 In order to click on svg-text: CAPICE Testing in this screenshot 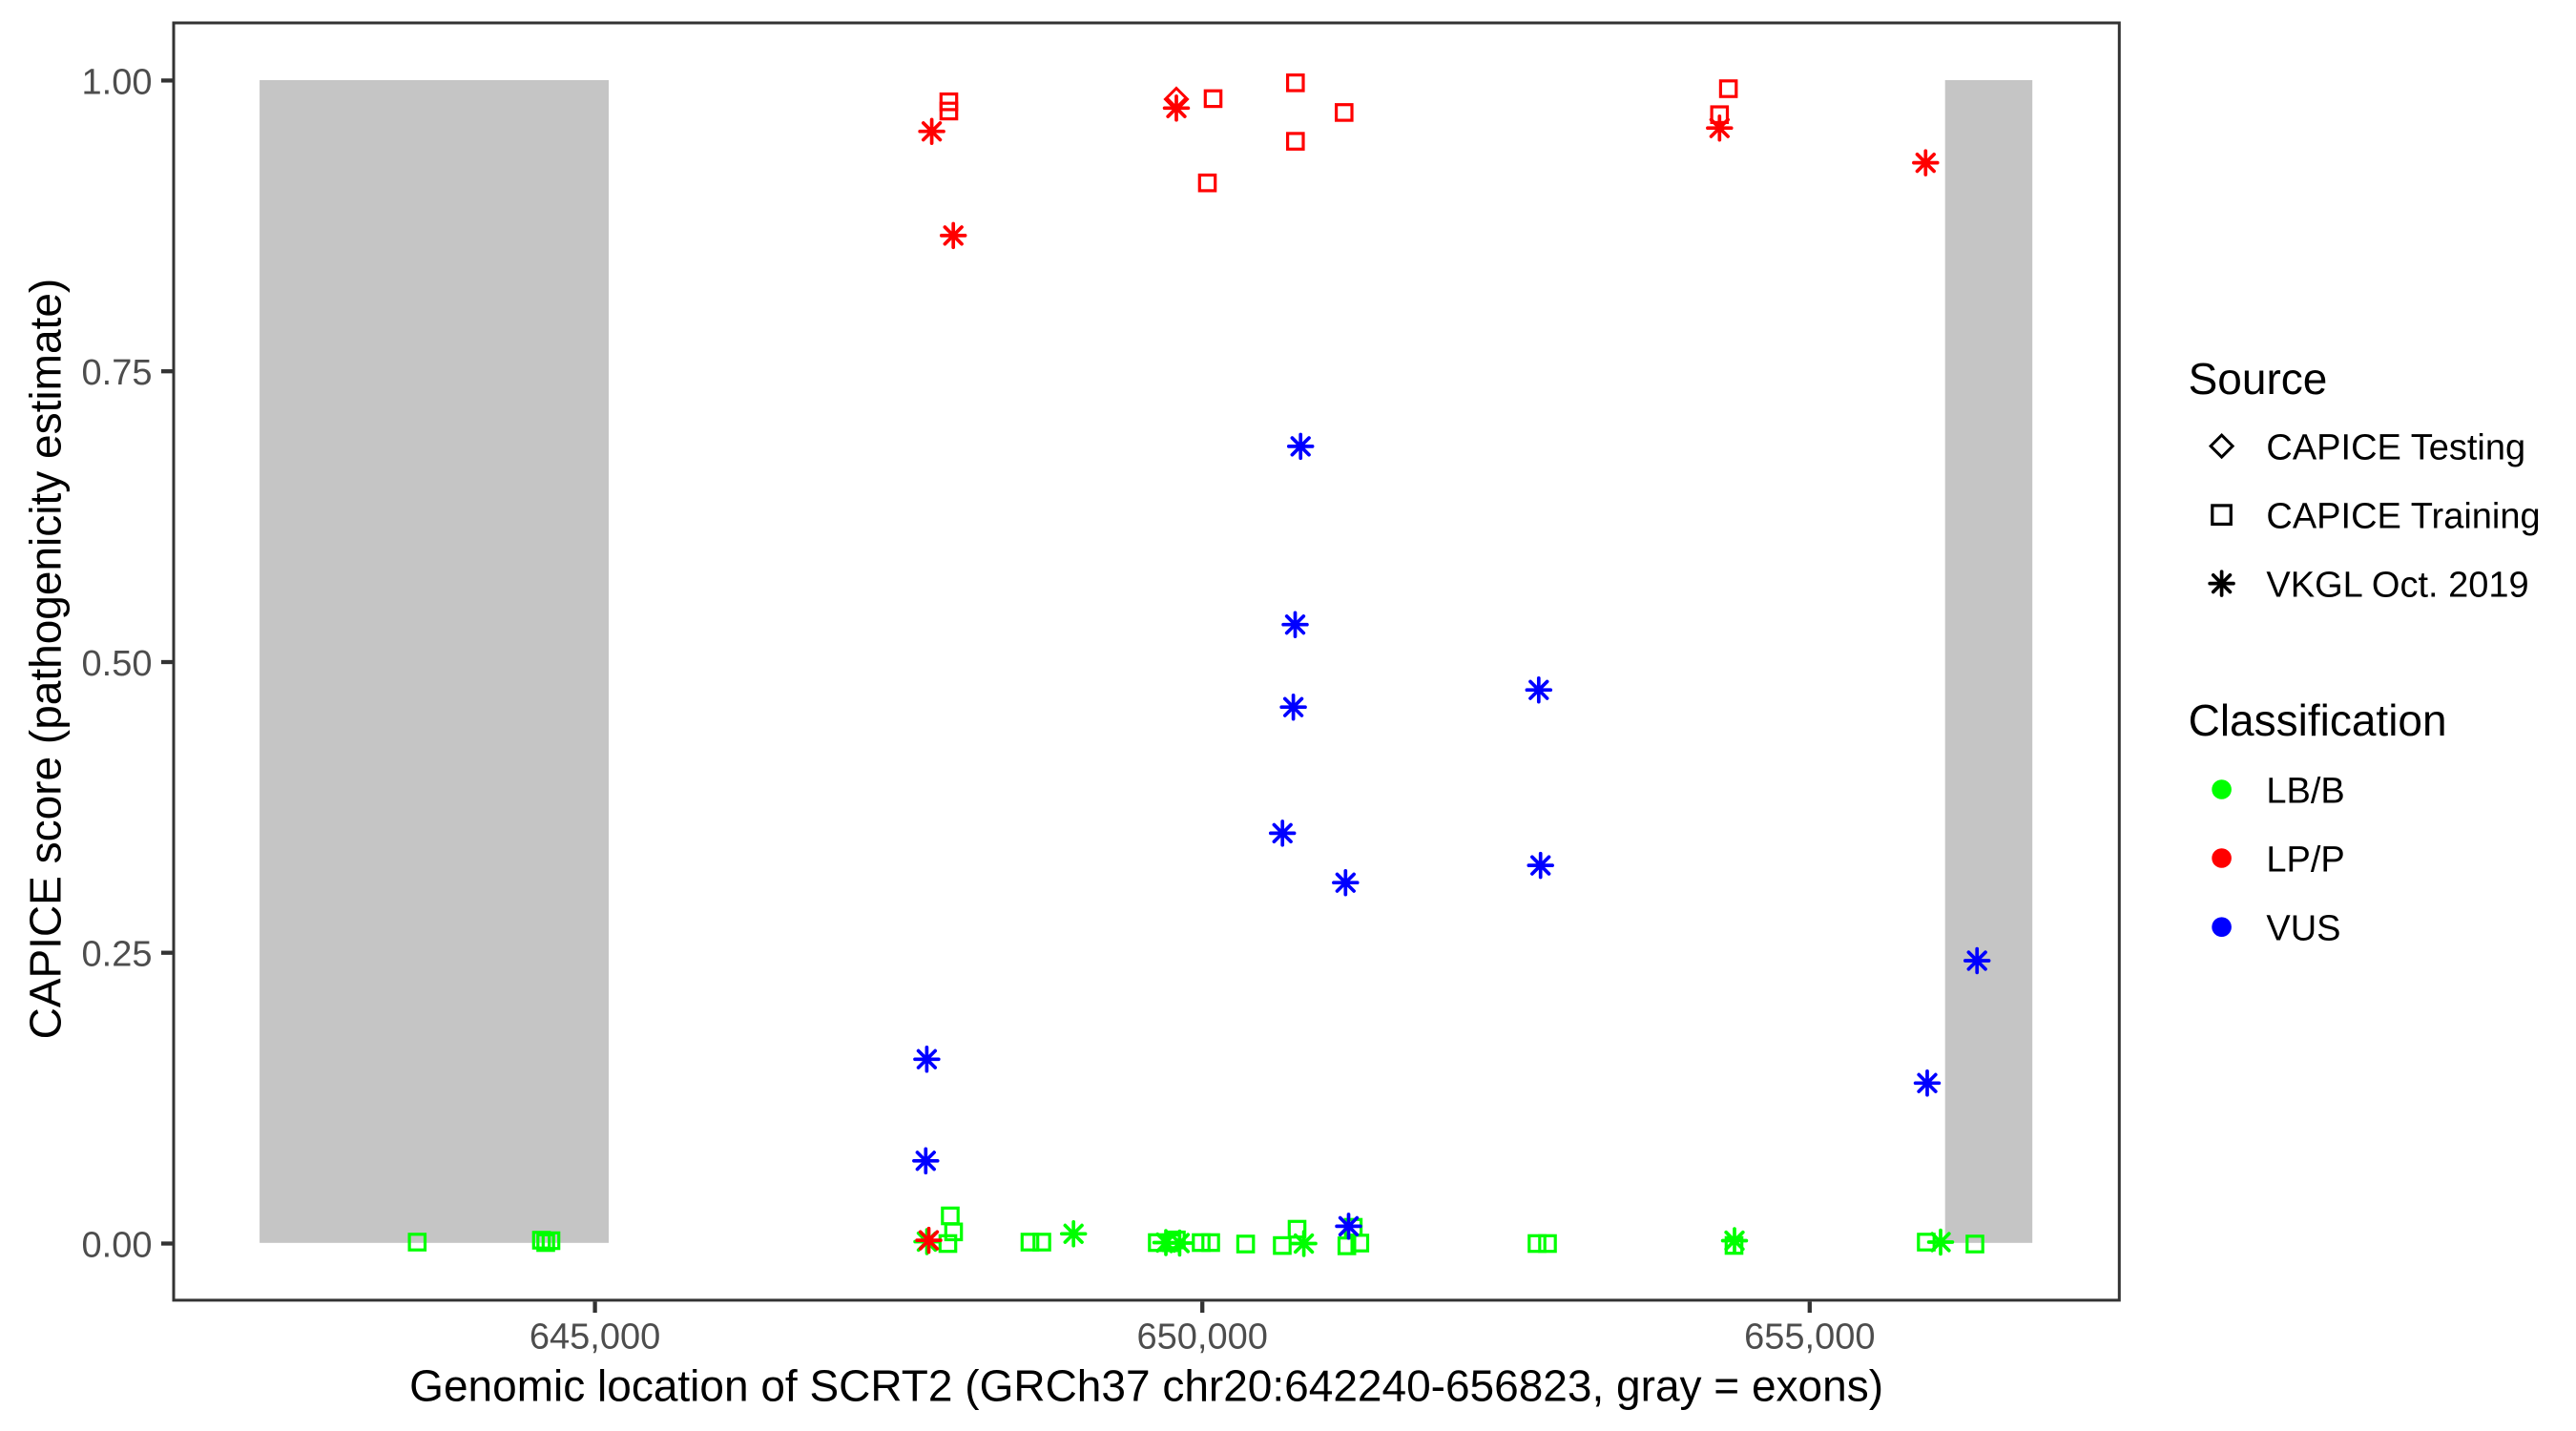, I will do `click(2395, 447)`.